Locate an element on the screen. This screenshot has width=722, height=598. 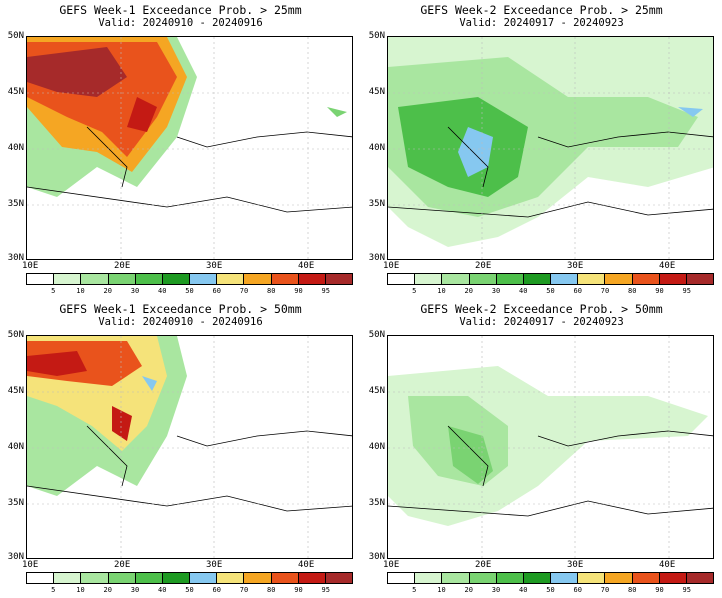
panel-title: GEFS Week-1 Exceedance Prob. > 25mm is located at coordinates (180, 10).